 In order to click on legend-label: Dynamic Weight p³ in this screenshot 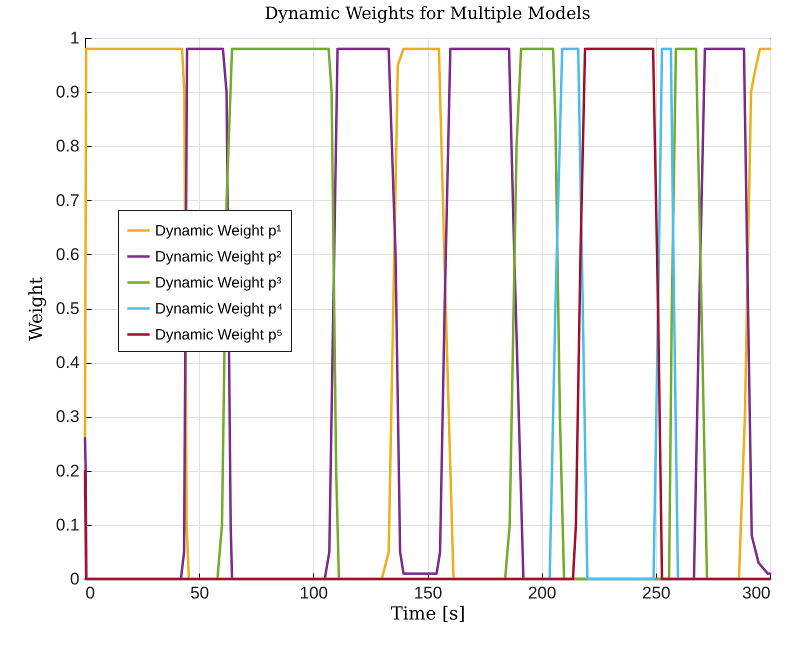, I will do `click(218, 283)`.